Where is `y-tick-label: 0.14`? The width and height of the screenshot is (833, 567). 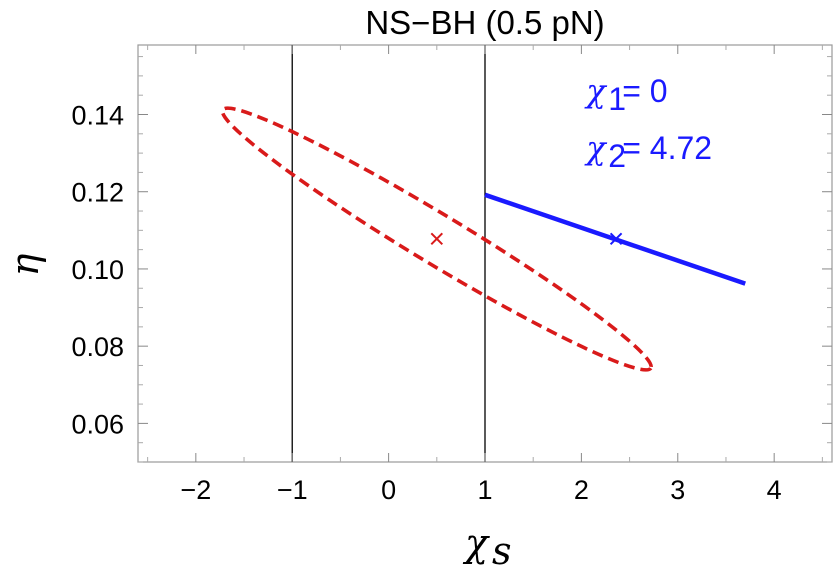 y-tick-label: 0.14 is located at coordinates (97, 116).